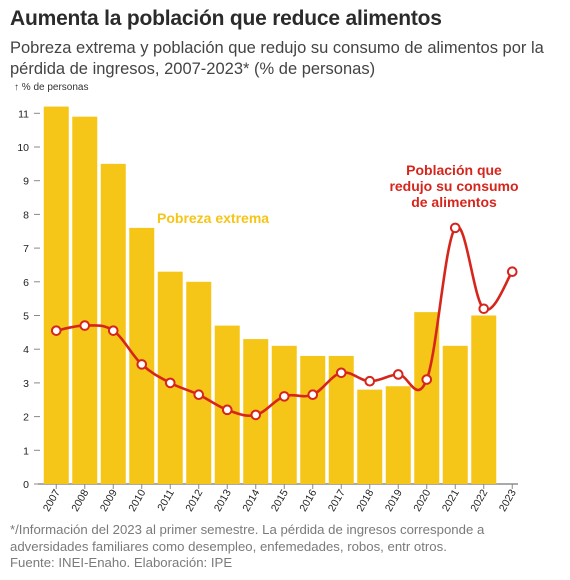 The height and width of the screenshot is (580, 570). What do you see at coordinates (109, 500) in the screenshot?
I see `x-tick-label: 2009` at bounding box center [109, 500].